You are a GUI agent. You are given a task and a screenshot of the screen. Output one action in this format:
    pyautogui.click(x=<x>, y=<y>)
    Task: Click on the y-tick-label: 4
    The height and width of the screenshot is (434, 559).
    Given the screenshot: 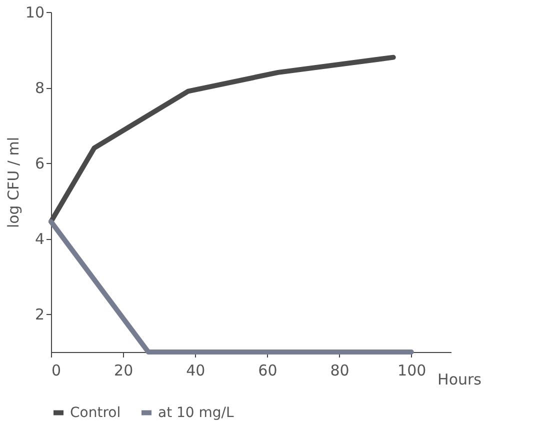 What is the action you would take?
    pyautogui.click(x=39, y=239)
    